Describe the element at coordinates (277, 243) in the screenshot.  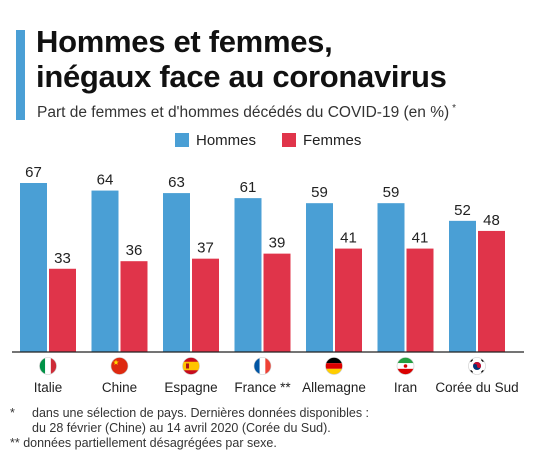
I see `data-label: 39` at that location.